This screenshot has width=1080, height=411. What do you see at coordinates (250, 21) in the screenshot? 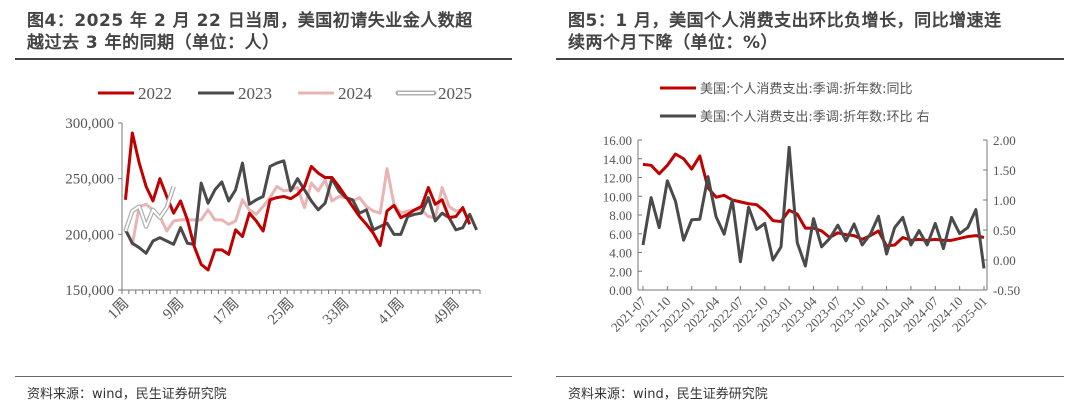
I see `title-line-1: 图4：2025 年 2 月 22 日当周，美国初请失业金人数超` at bounding box center [250, 21].